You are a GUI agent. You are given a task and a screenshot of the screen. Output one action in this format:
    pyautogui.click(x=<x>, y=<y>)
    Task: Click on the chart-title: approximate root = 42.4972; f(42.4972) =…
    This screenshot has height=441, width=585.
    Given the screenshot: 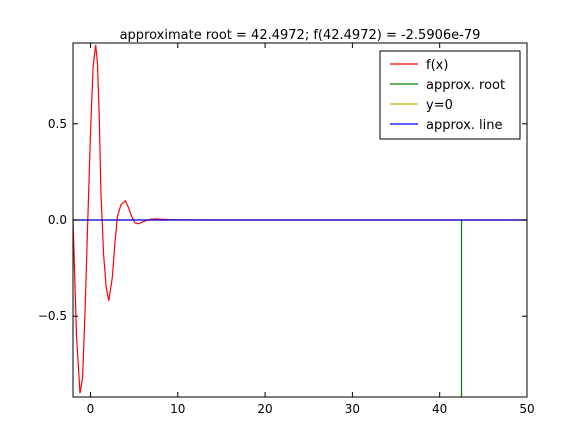 What is the action you would take?
    pyautogui.click(x=300, y=35)
    